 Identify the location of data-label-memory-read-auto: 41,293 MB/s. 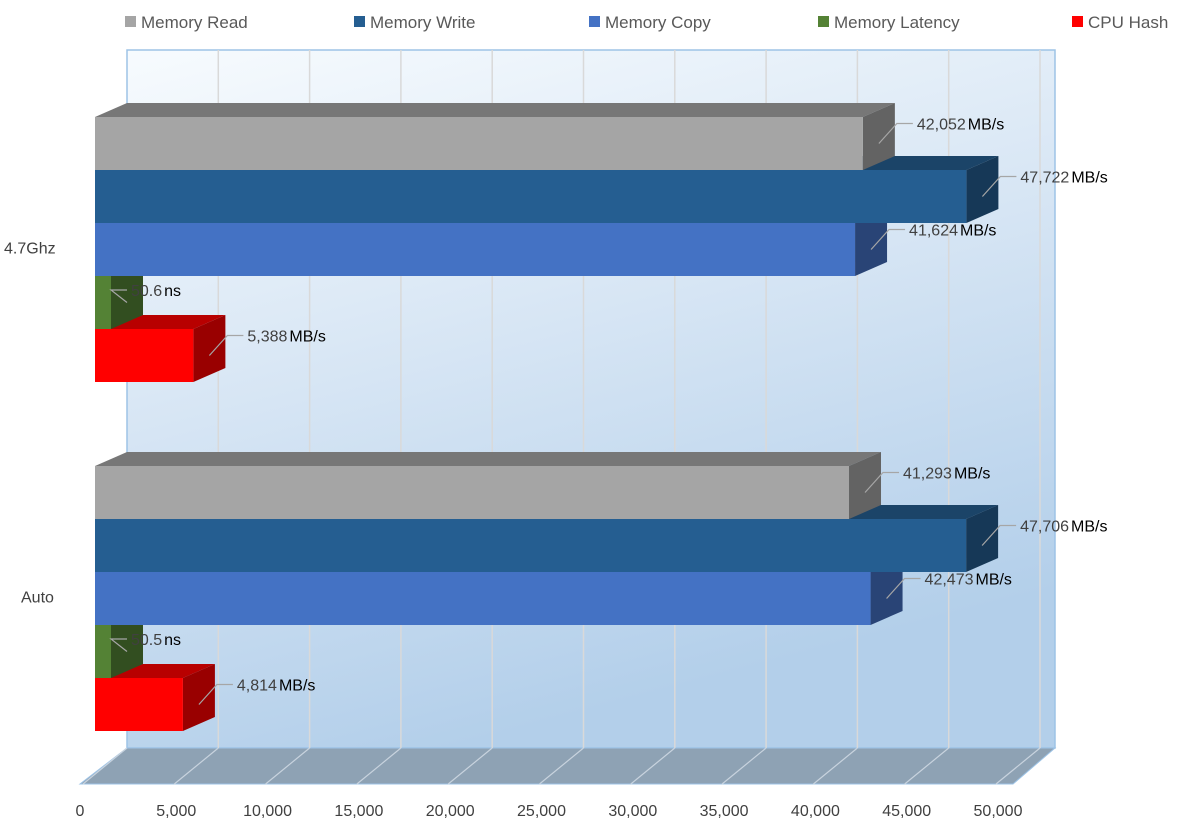
(927, 479).